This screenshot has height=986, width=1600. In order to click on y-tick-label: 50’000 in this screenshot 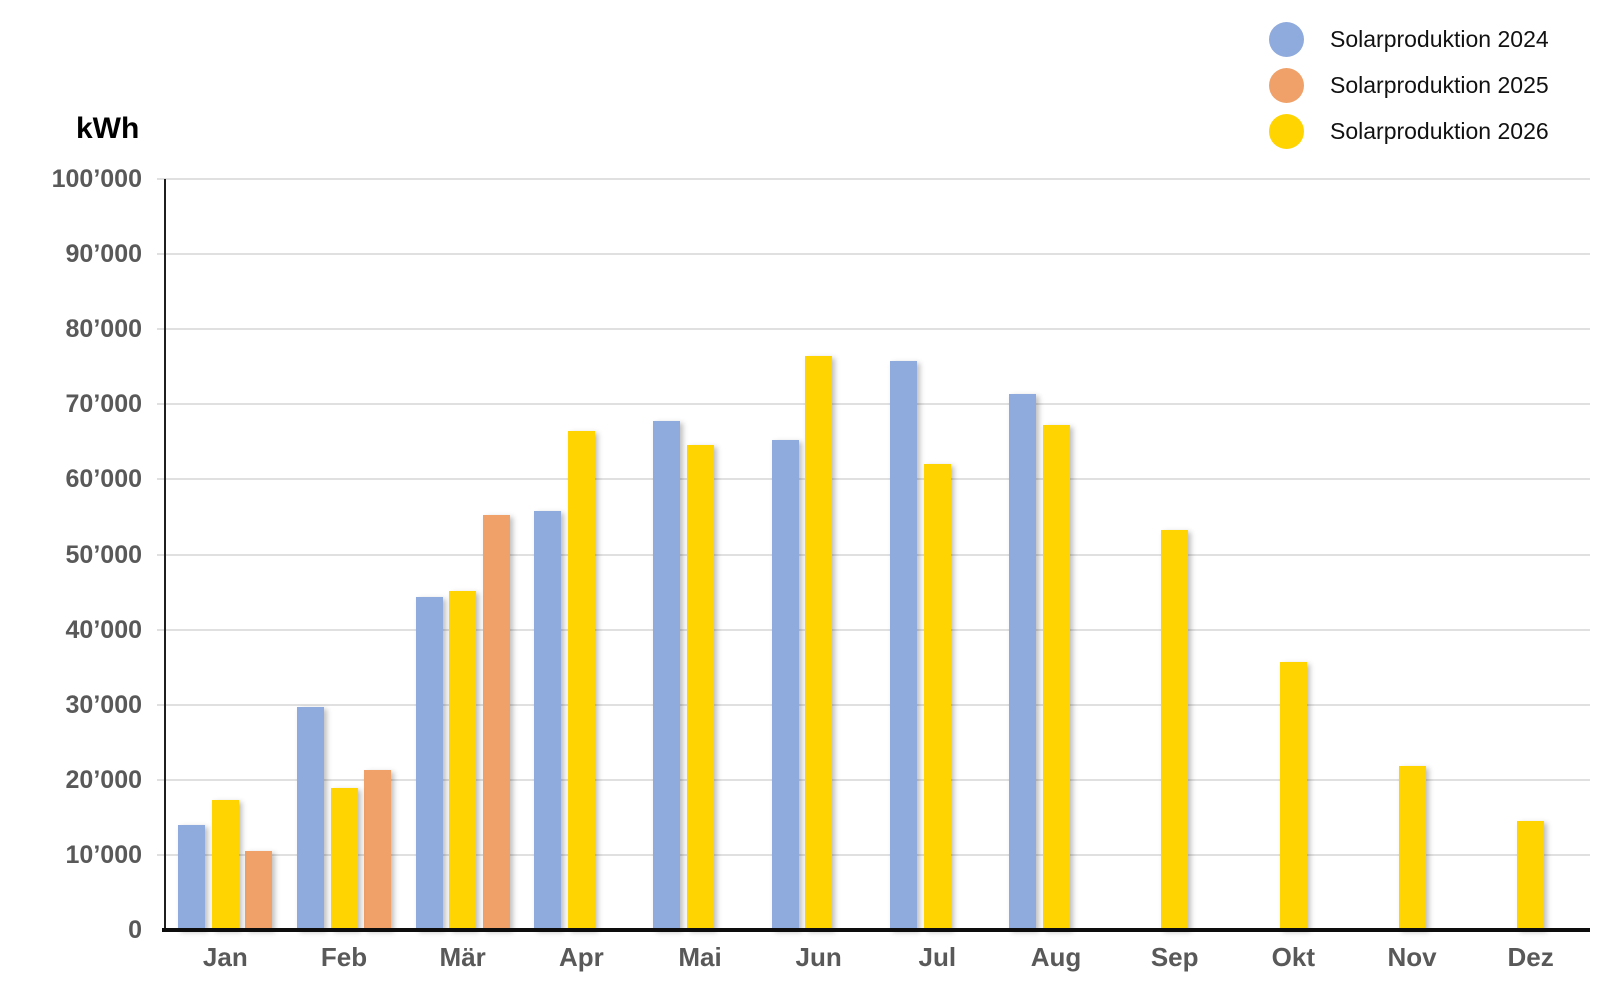, I will do `click(103, 554)`.